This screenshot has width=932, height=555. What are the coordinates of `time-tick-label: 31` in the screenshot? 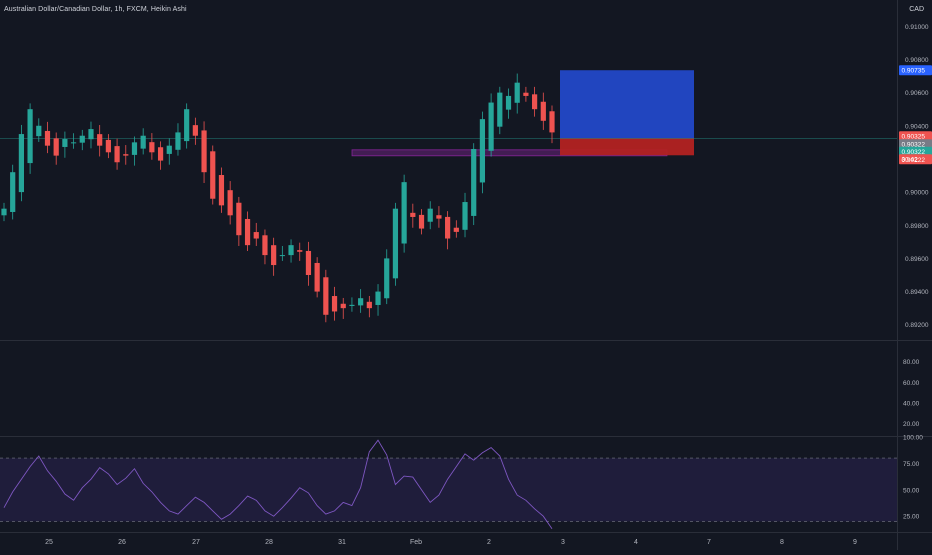 It's located at (342, 542).